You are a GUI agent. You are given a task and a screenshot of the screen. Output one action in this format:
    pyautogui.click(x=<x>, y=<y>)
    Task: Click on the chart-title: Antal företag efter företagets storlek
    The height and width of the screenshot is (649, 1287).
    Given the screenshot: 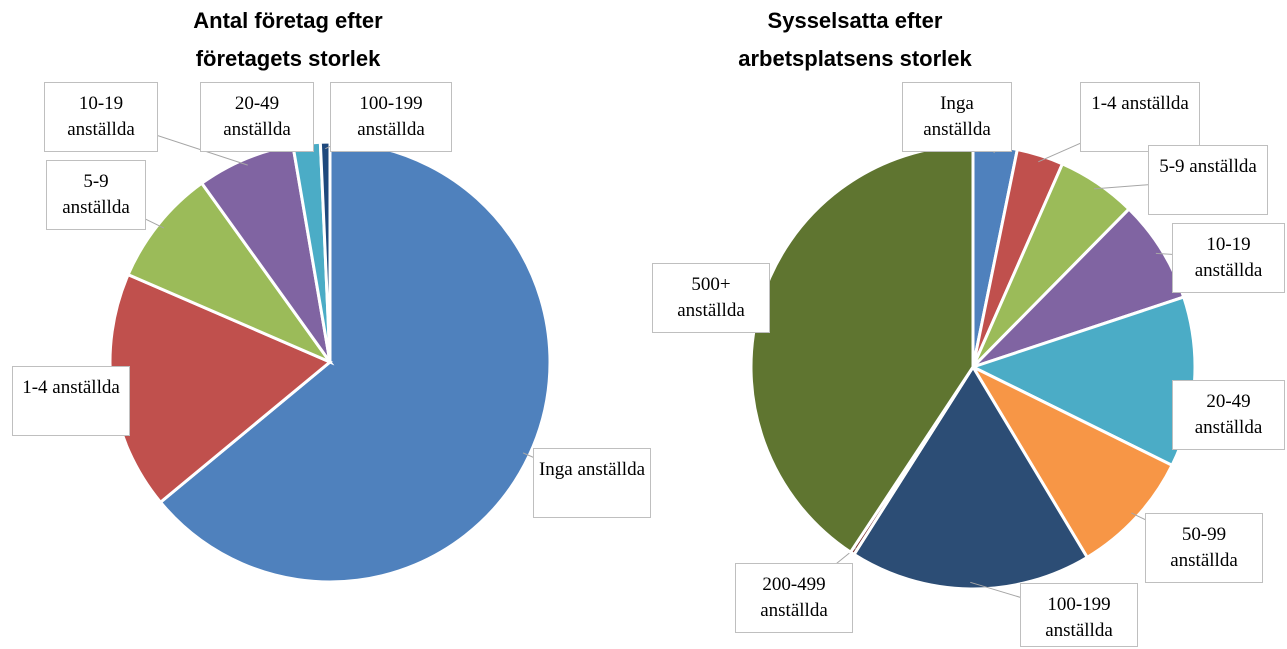 What is the action you would take?
    pyautogui.click(x=288, y=39)
    